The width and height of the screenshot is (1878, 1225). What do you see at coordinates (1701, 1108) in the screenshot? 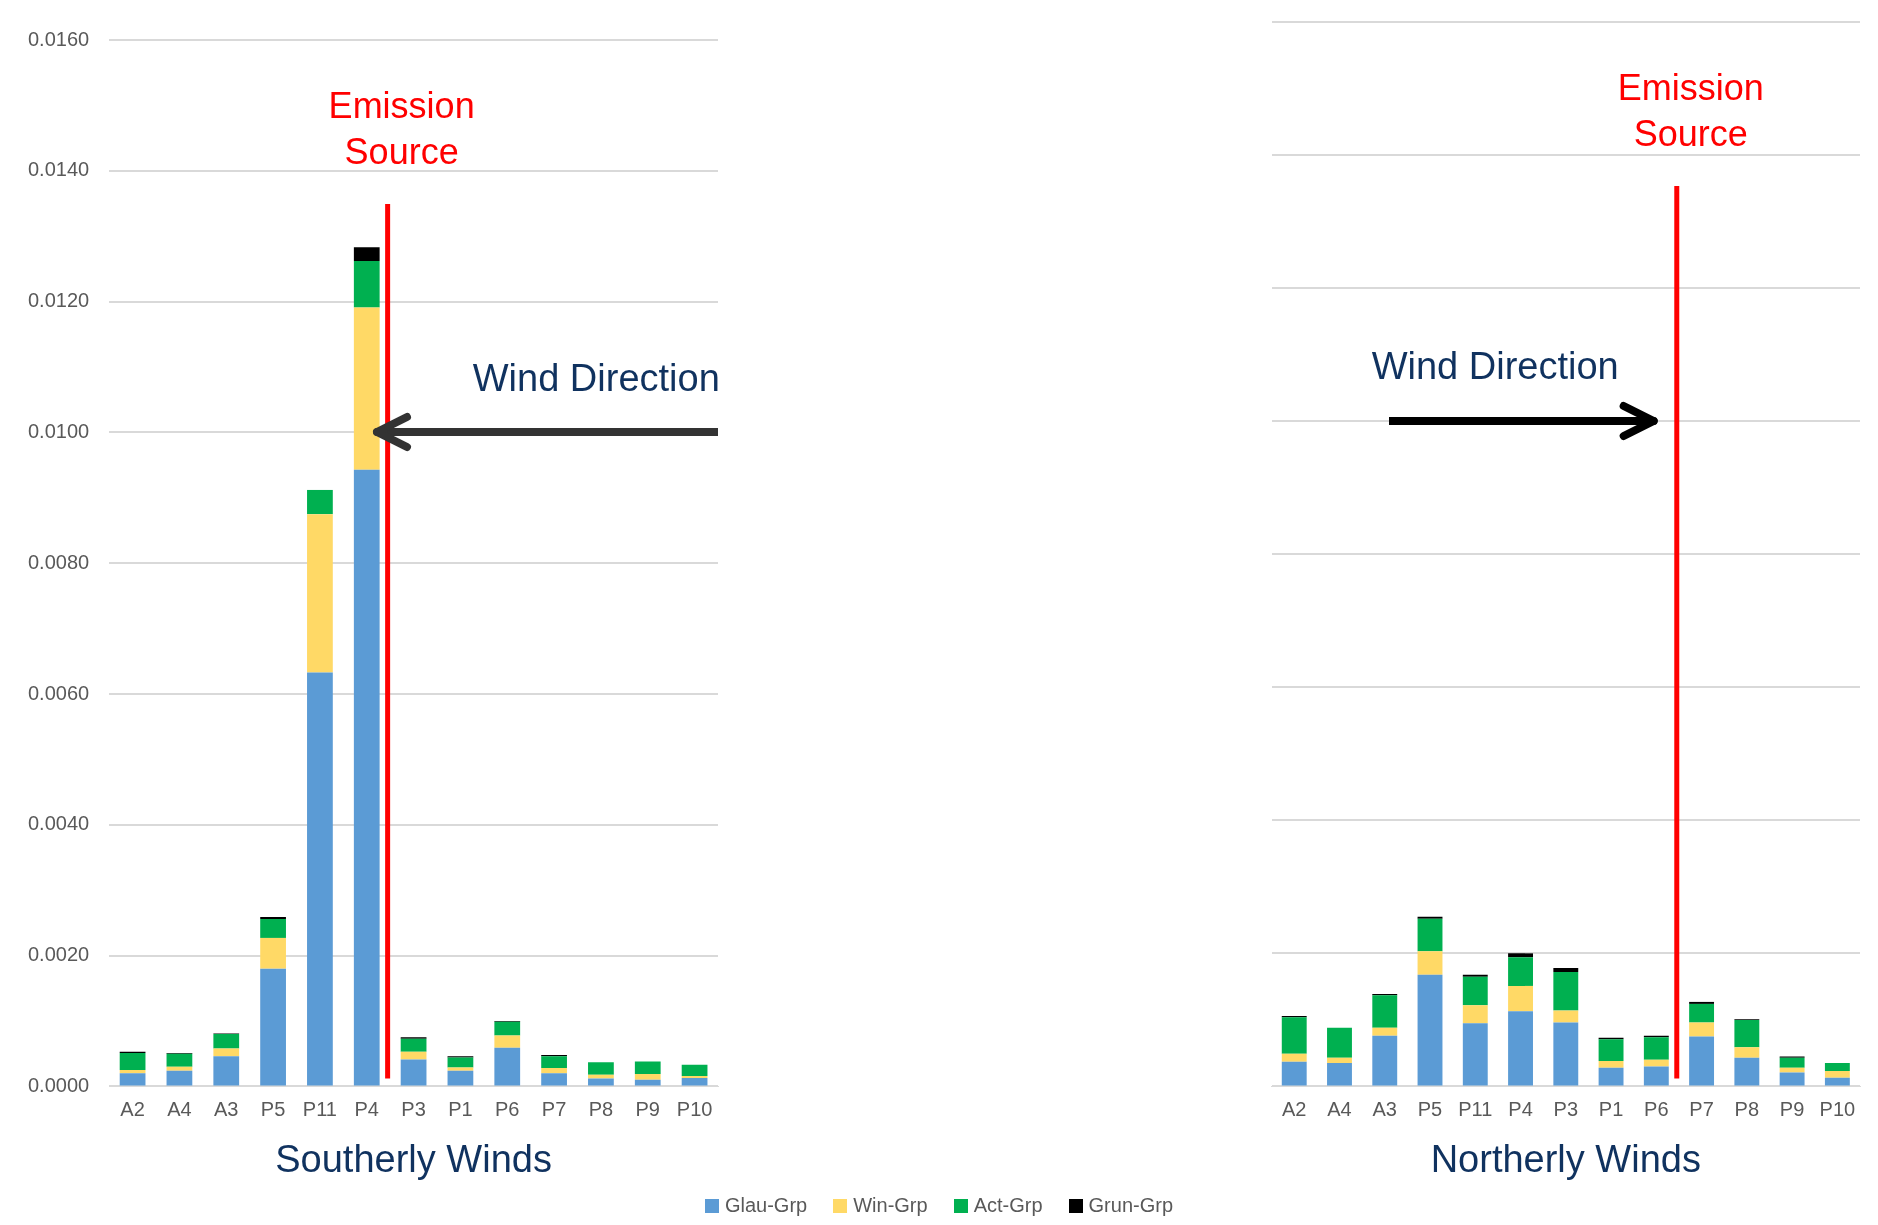
I see `x-tick-label: P7` at bounding box center [1701, 1108].